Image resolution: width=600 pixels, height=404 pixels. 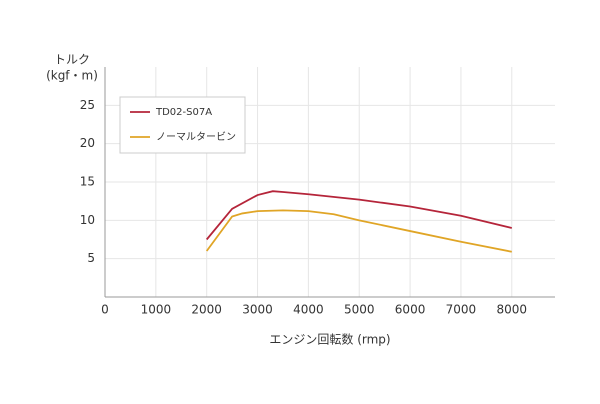 What do you see at coordinates (87, 105) in the screenshot?
I see `y-tick-label: 25` at bounding box center [87, 105].